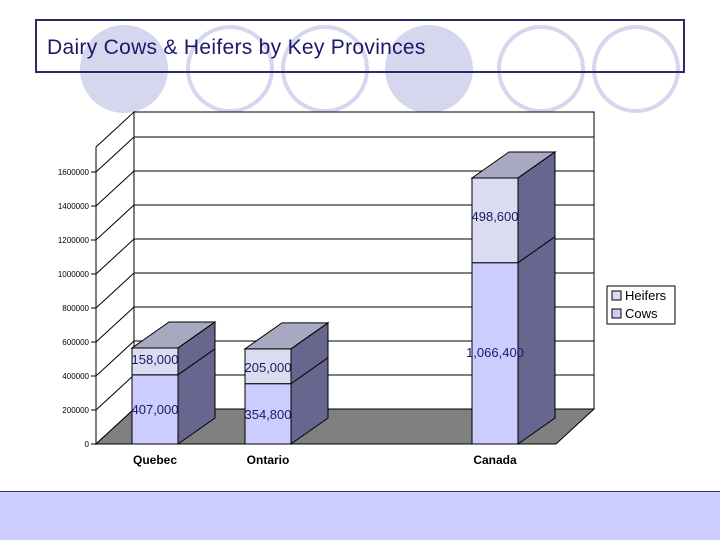 The height and width of the screenshot is (540, 720). What do you see at coordinates (75, 308) in the screenshot?
I see `y-tick-label: 800000` at bounding box center [75, 308].